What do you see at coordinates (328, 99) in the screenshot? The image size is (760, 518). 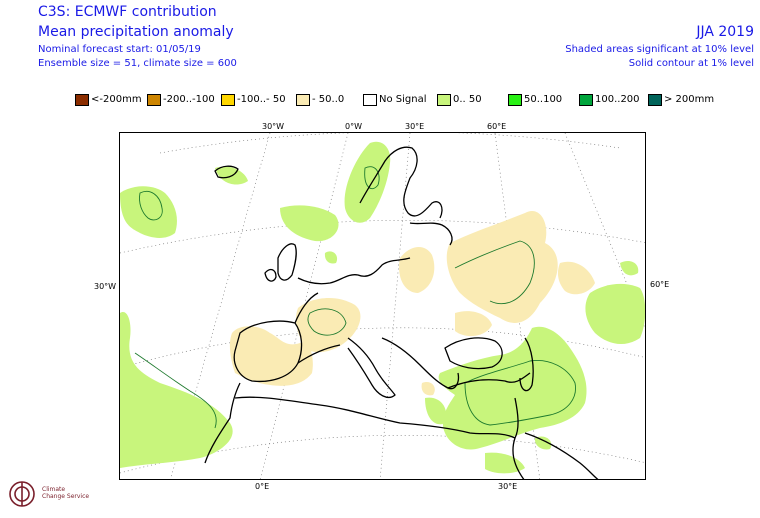 I see `legend-label: - 50..0` at bounding box center [328, 99].